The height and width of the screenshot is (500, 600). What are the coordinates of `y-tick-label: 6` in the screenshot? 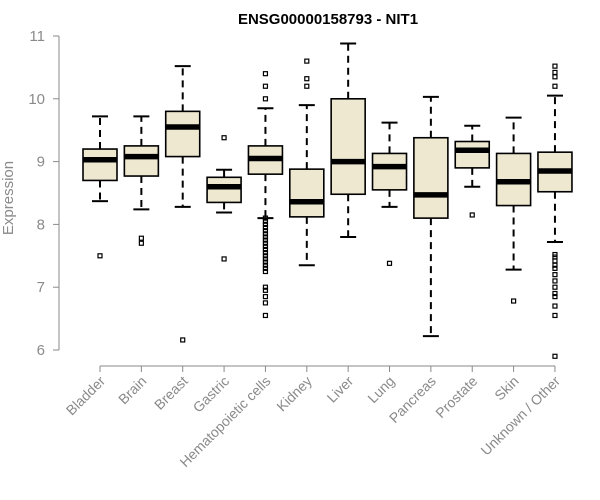 It's located at (41, 350).